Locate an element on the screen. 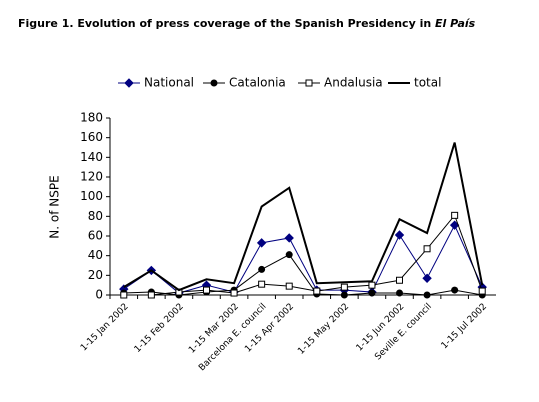  x-tick-label: 1-15 Jun 2002 is located at coordinates (381, 328).